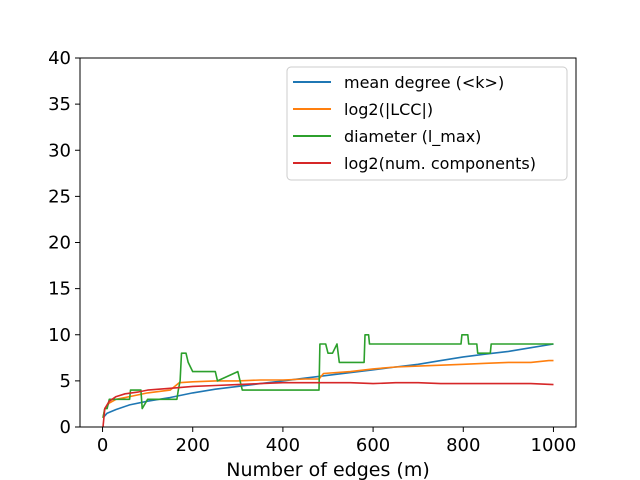  What do you see at coordinates (59, 243) in the screenshot?
I see `y-tick-label: 20` at bounding box center [59, 243].